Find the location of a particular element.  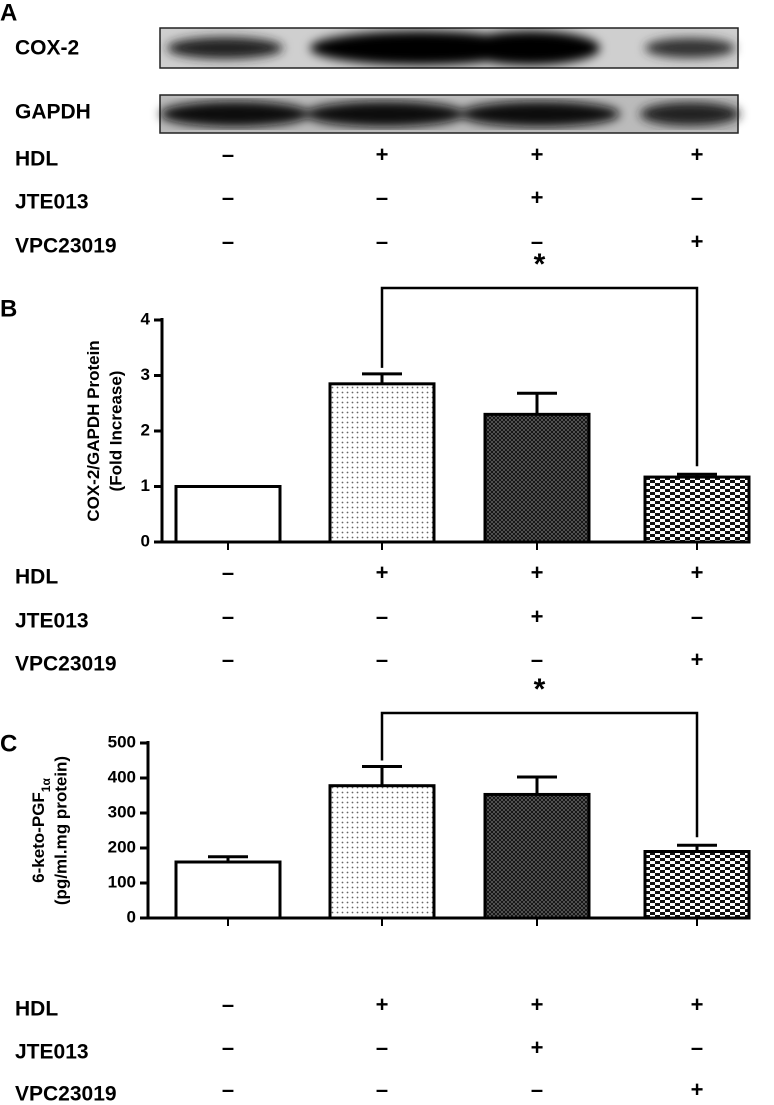

y-axis-label: COX-2/GAPDH Protein is located at coordinates (93, 430).